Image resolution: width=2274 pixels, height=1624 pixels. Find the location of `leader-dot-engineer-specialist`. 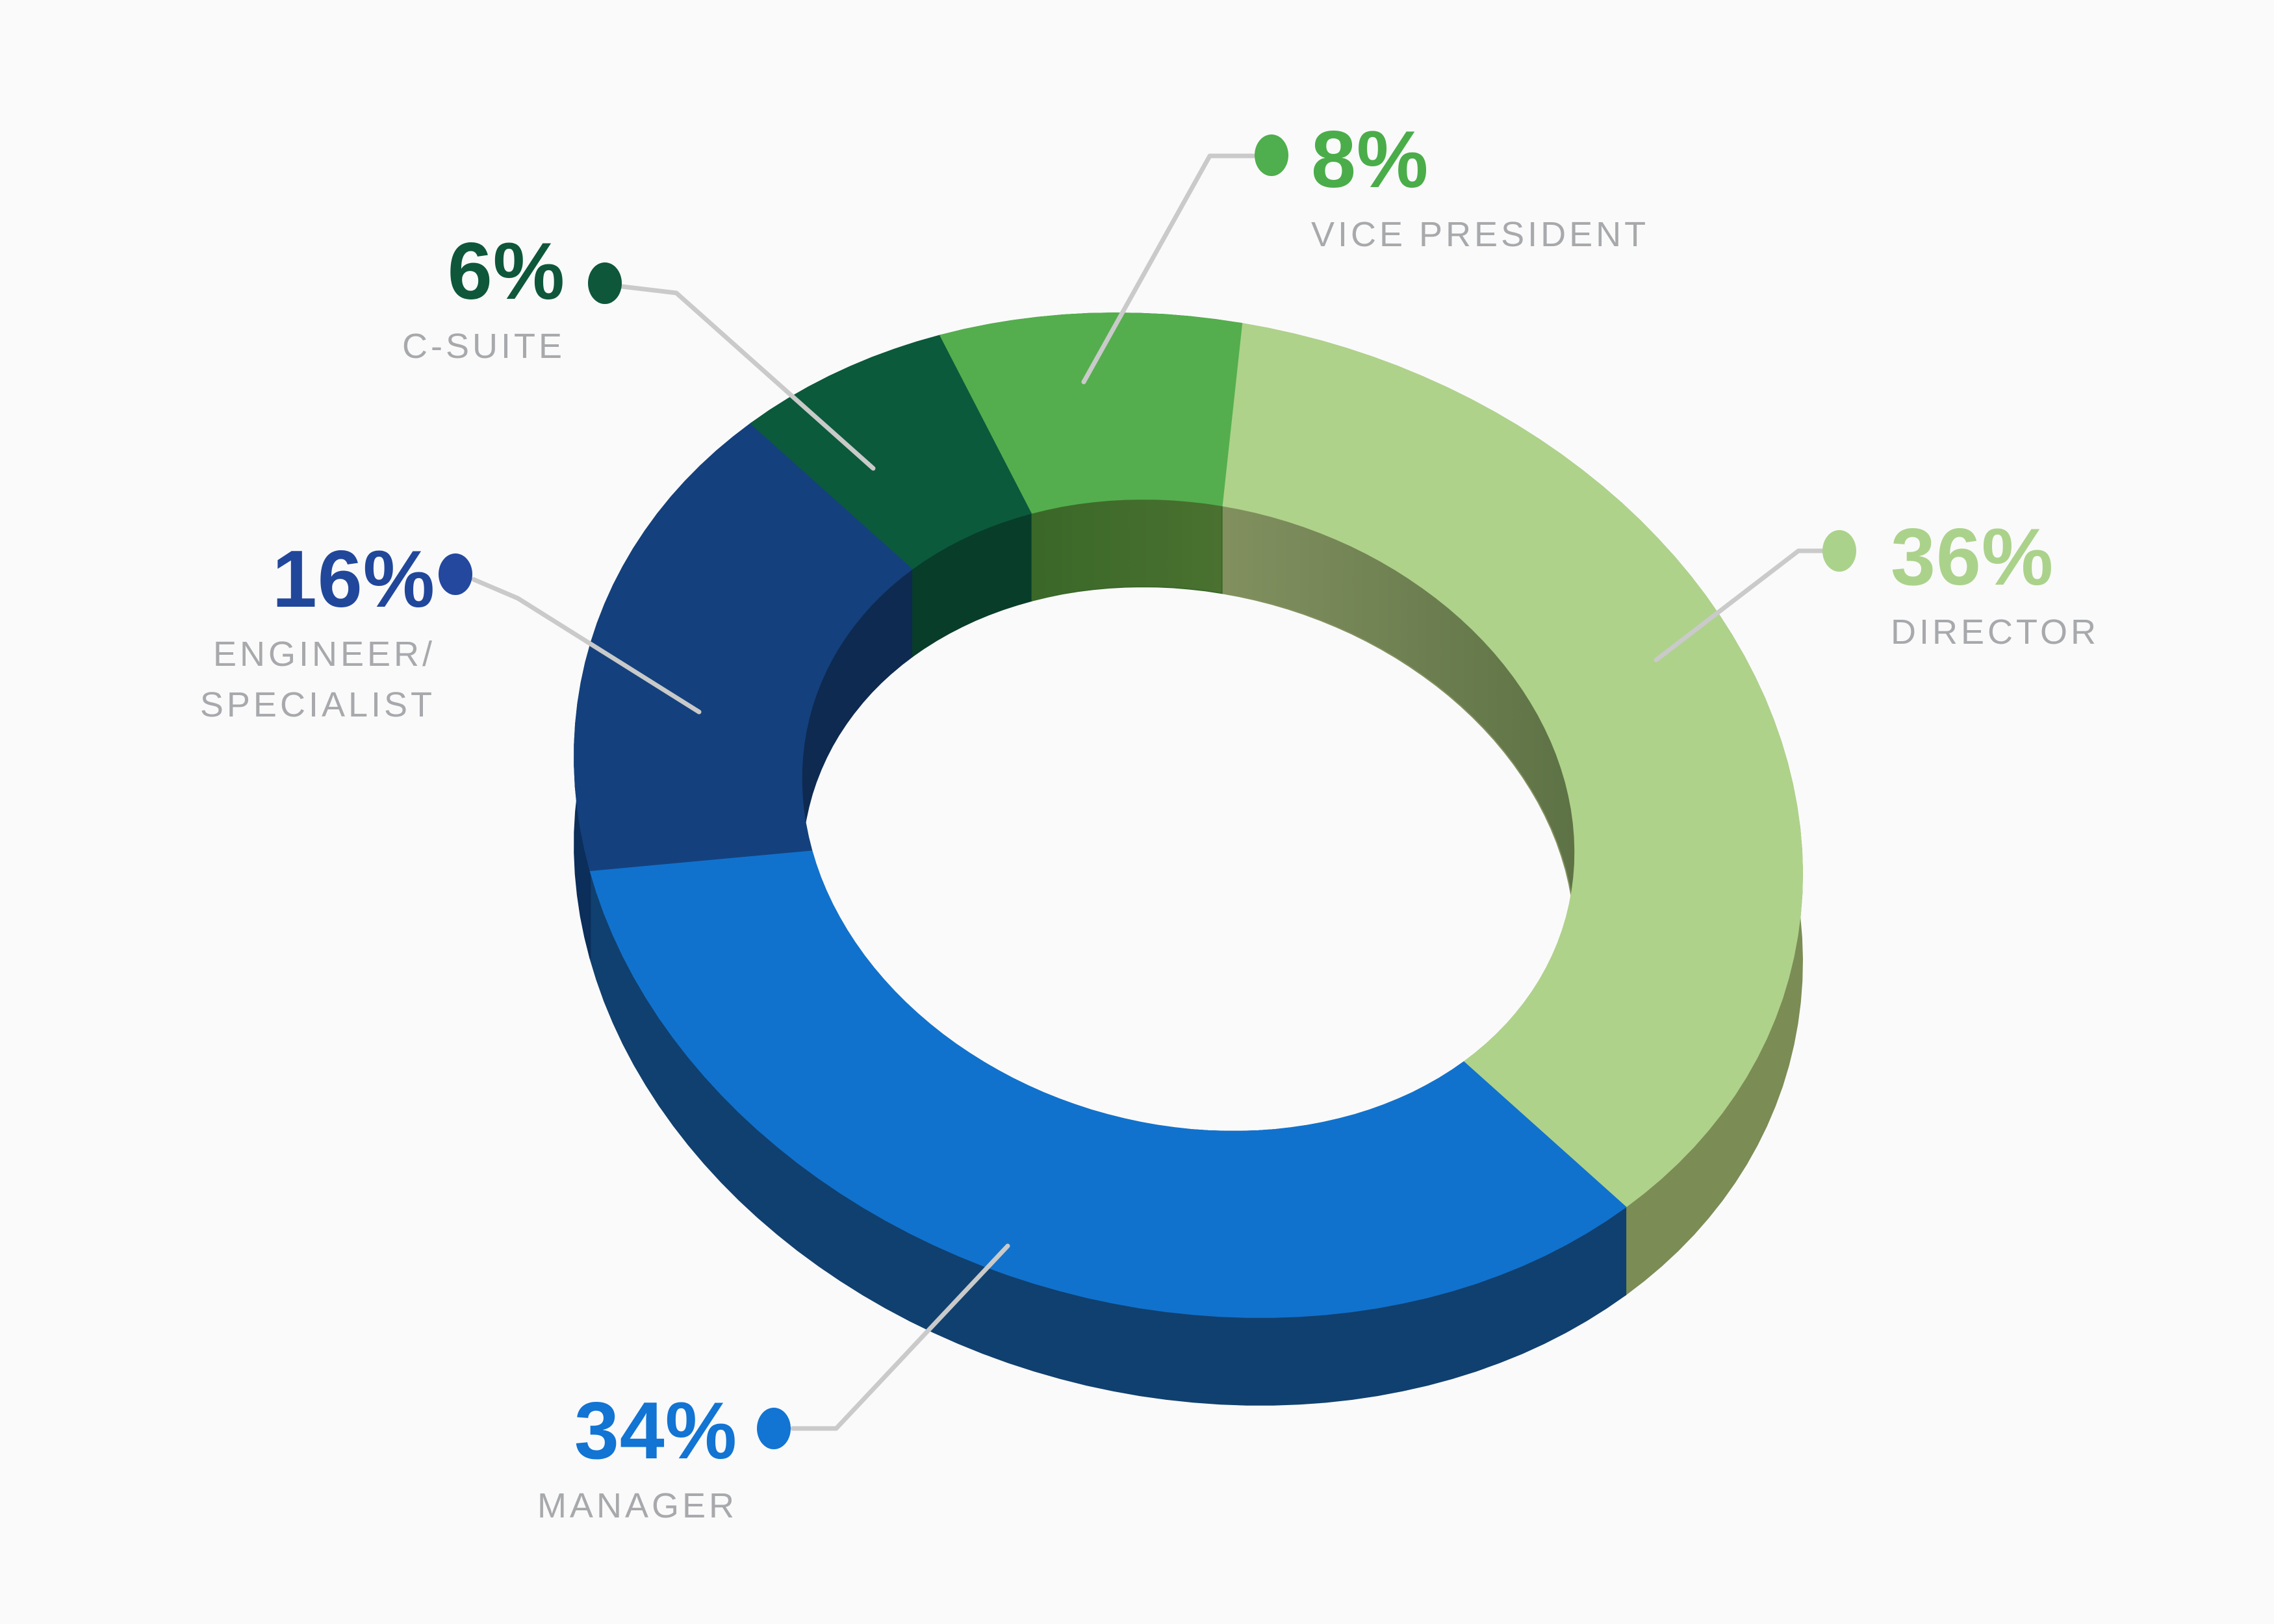

leader-dot-engineer-specialist is located at coordinates (455, 574).